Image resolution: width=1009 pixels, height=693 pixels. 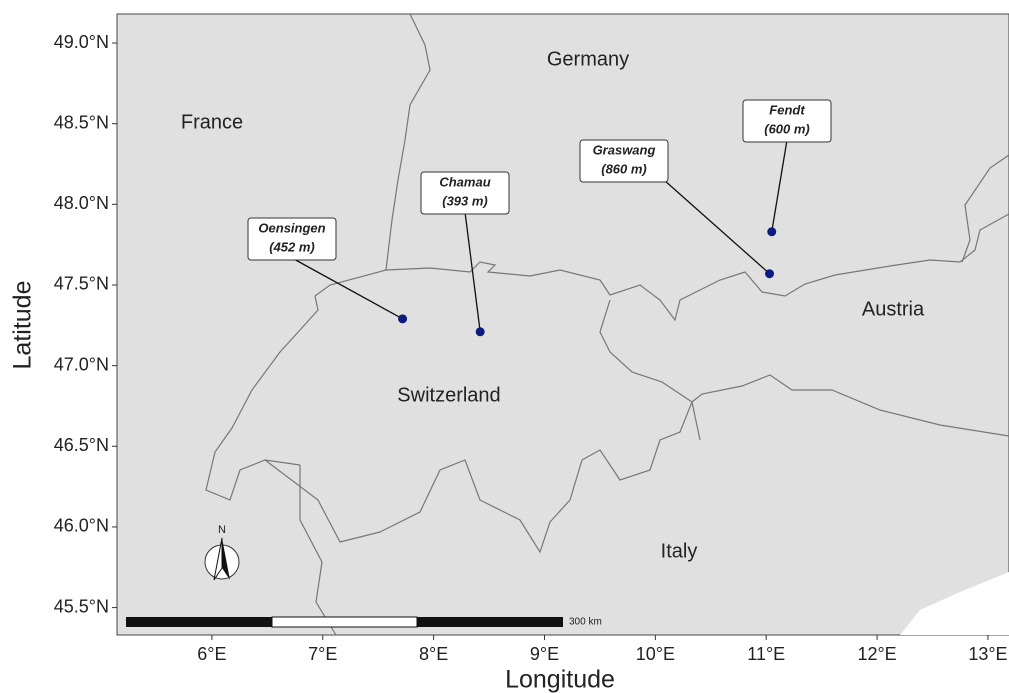 I want to click on x-tick-label: 11°E, so click(x=766, y=654).